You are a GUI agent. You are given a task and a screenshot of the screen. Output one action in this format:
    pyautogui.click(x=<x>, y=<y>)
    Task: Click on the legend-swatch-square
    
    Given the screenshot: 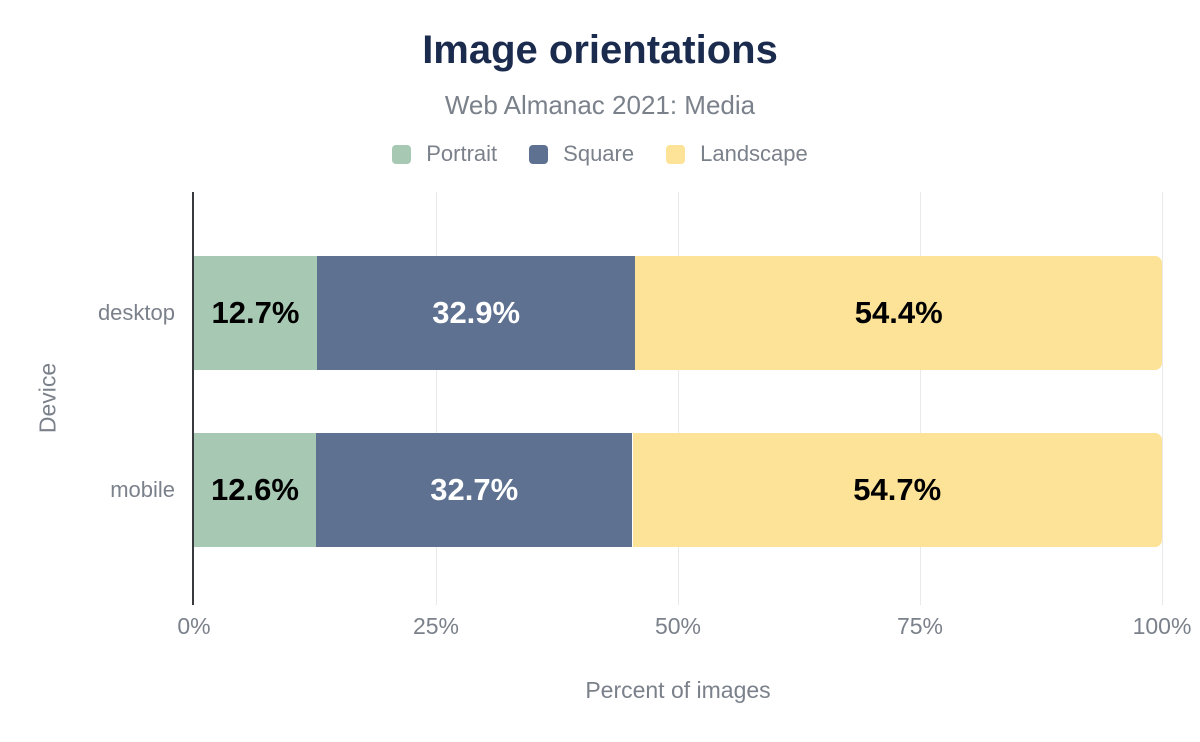 What is the action you would take?
    pyautogui.click(x=539, y=154)
    